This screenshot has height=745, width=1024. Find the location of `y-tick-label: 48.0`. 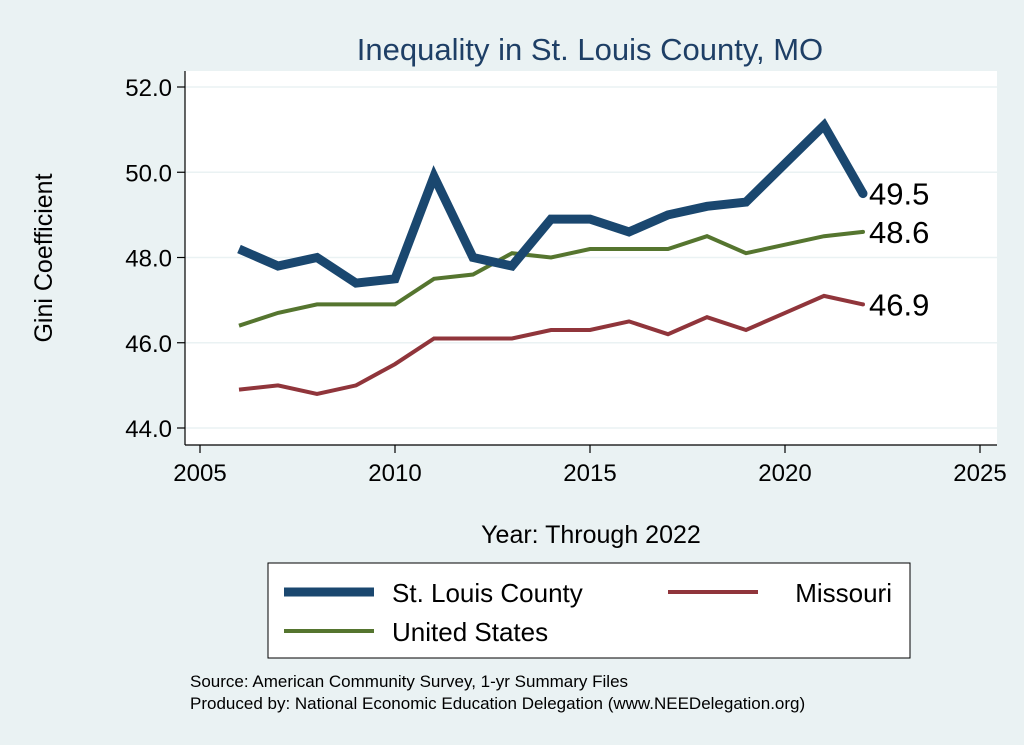

y-tick-label: 48.0 is located at coordinates (148, 259).